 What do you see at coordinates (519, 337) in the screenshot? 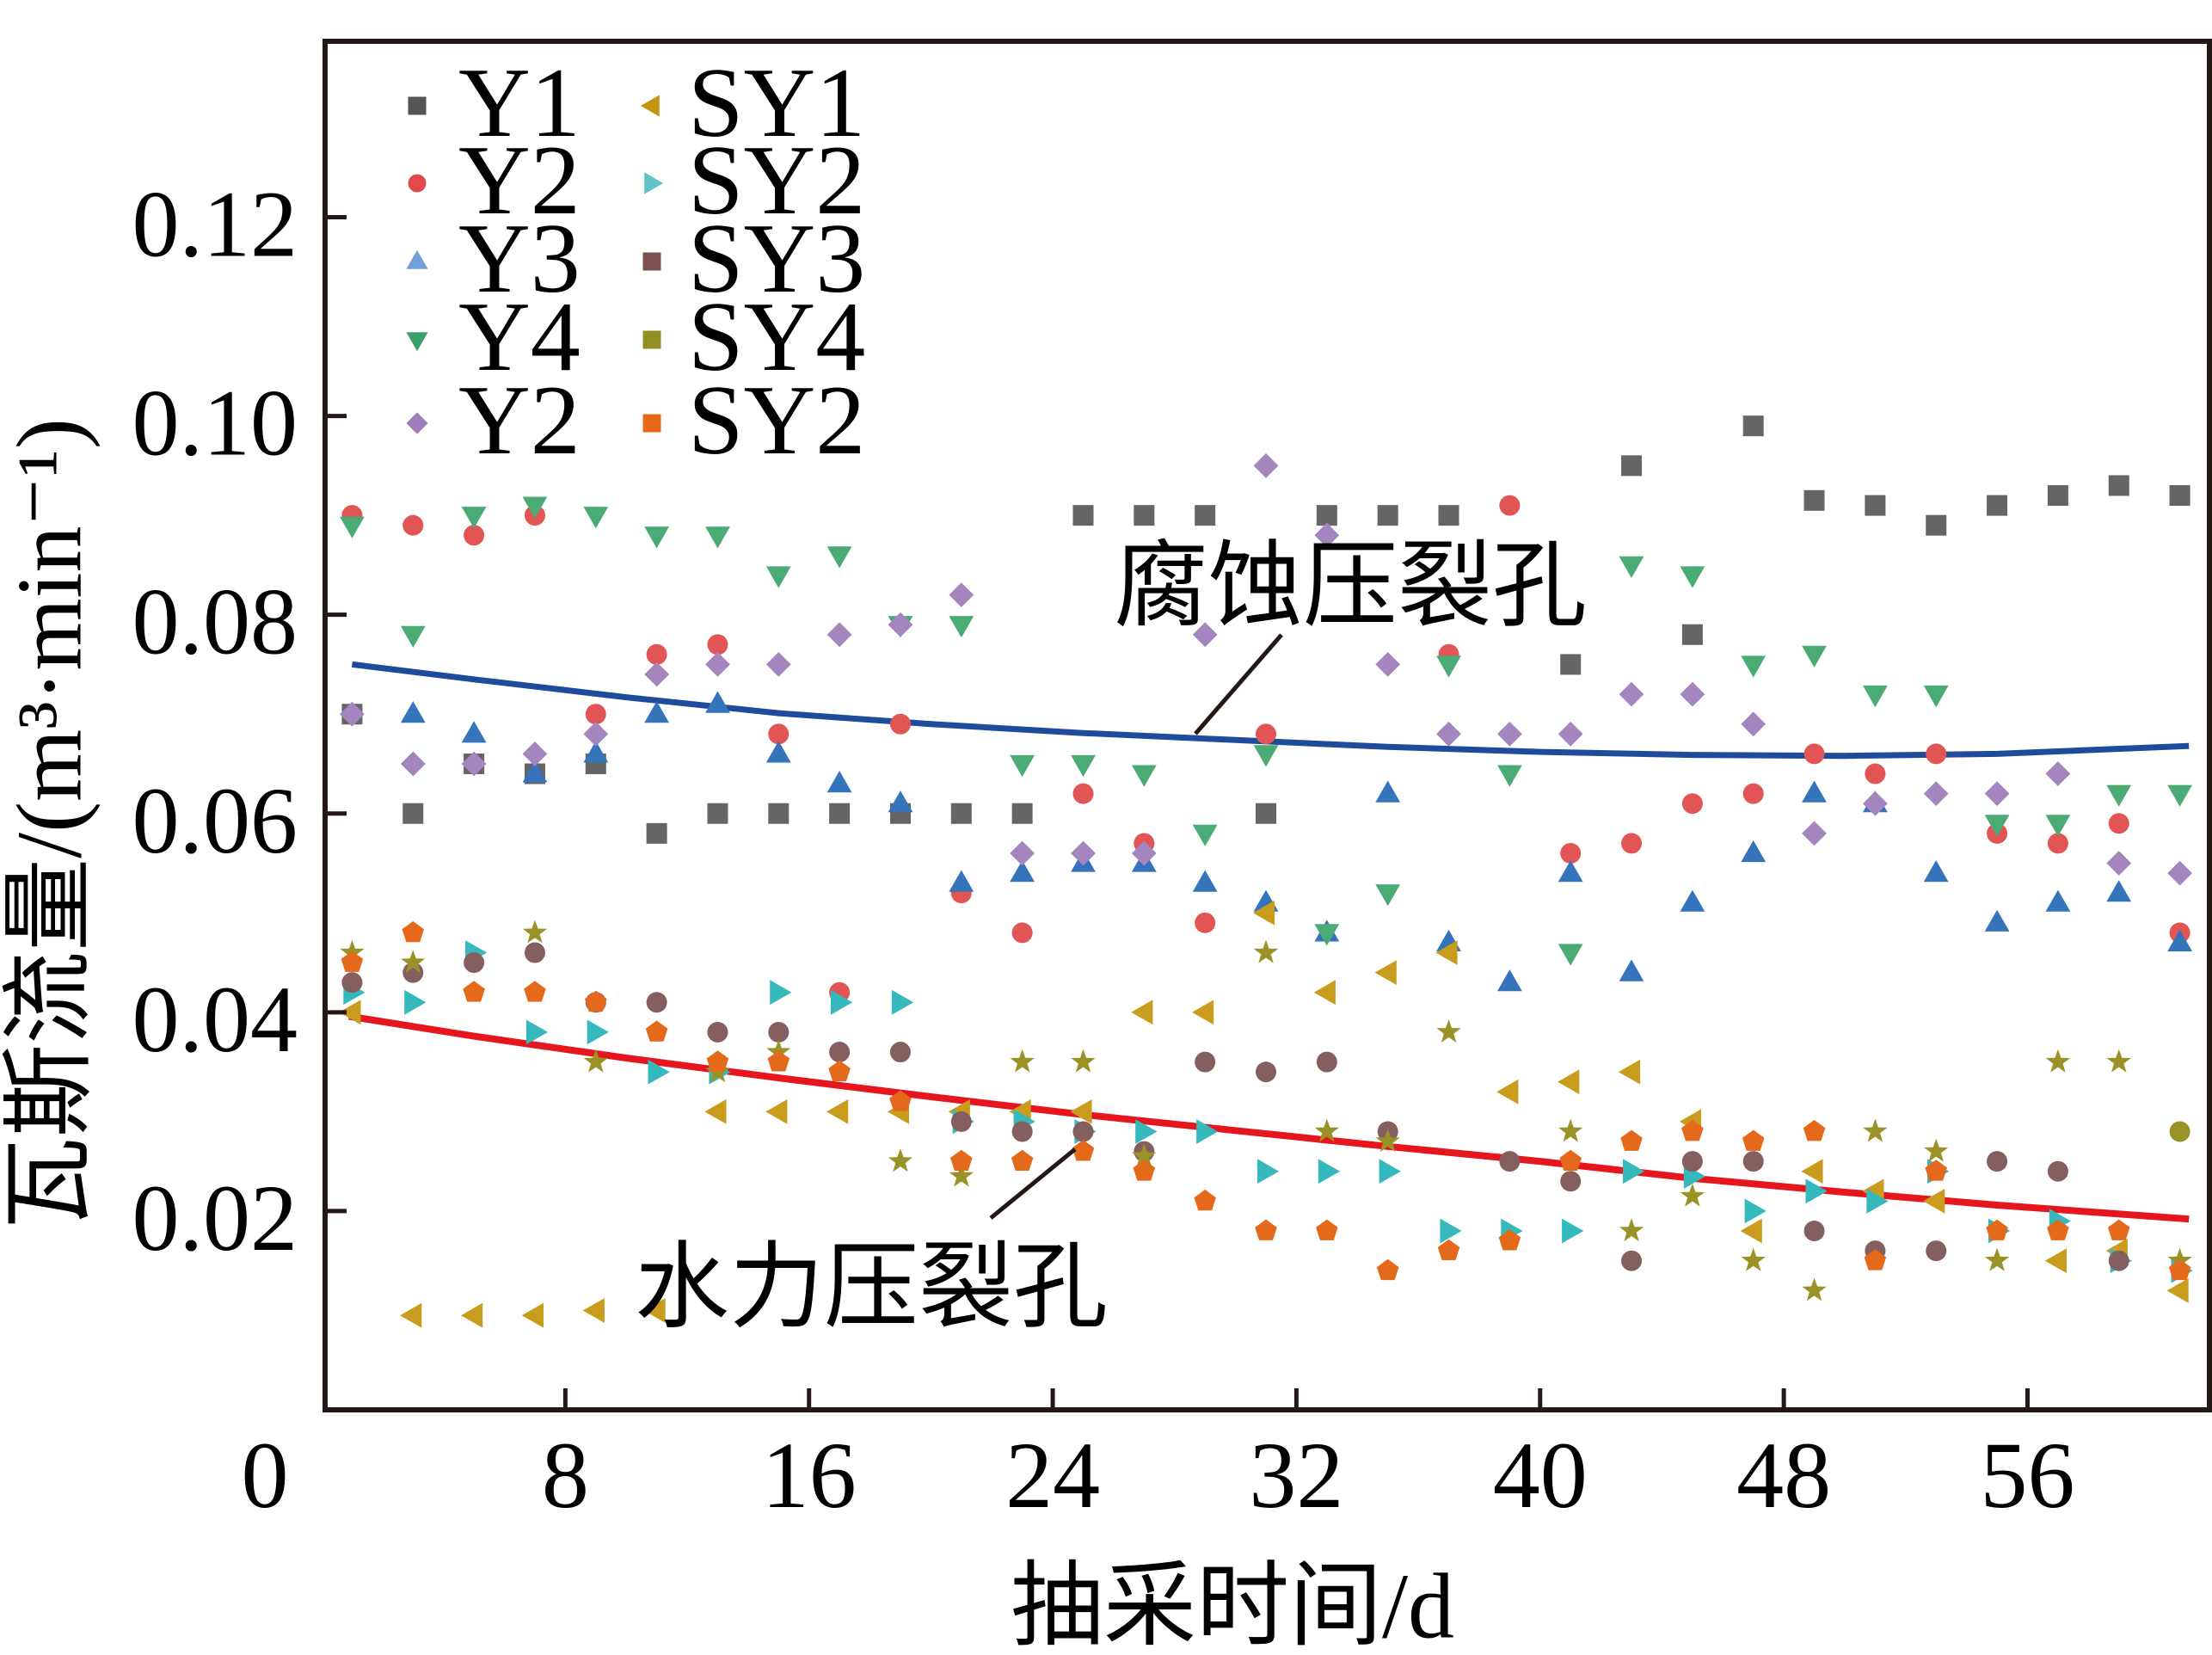
I see `legend-label: Y4` at bounding box center [519, 337].